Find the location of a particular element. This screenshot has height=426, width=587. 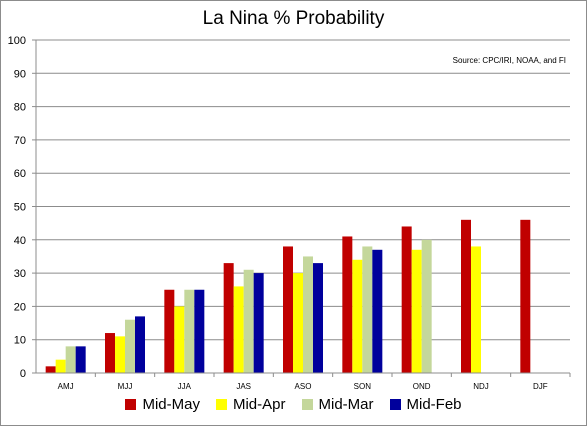

legend-item: Mid-May is located at coordinates (162, 404).